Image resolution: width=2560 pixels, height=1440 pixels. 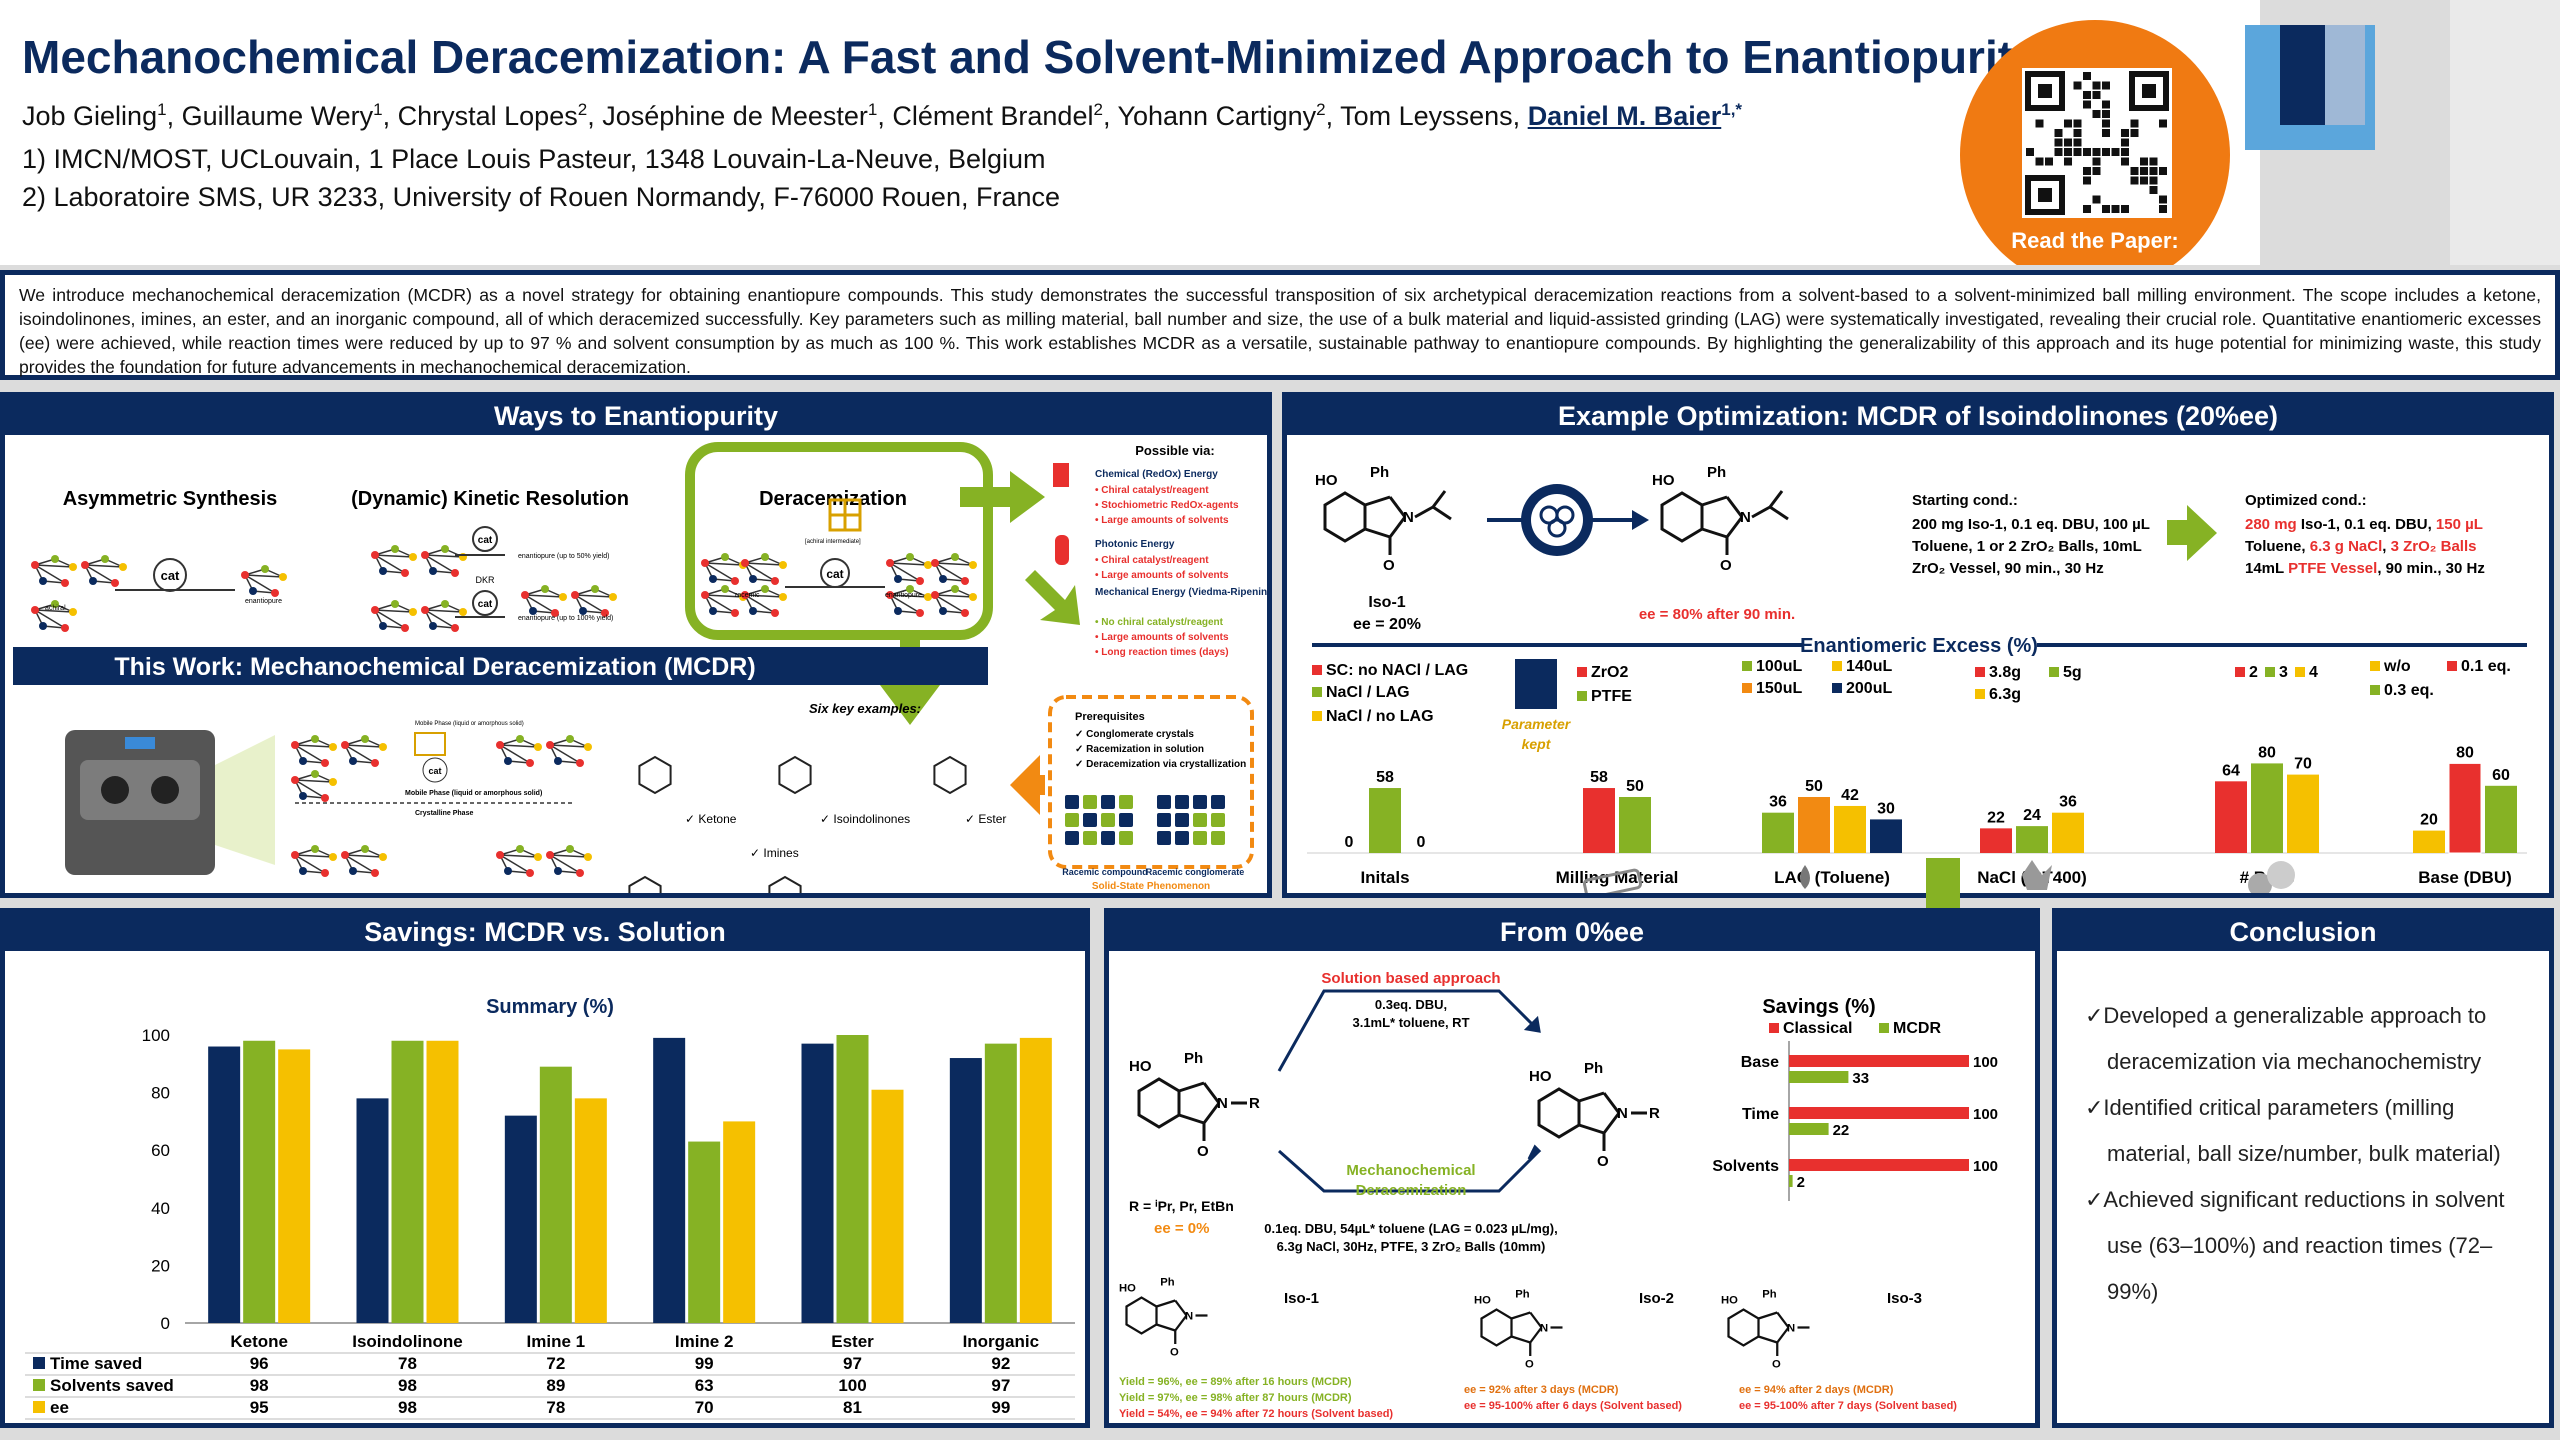 What do you see at coordinates (2365, 568) in the screenshot?
I see `svg-text:14mL PTFE Vessel, 90 min., 30: 14mL PTFE Vessel, 90 min., 30 Hz` at bounding box center [2365, 568].